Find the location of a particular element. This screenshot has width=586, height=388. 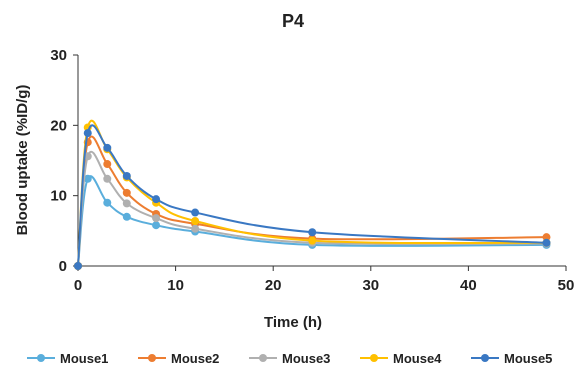

legend-marker-mouse2 is located at coordinates (152, 358).